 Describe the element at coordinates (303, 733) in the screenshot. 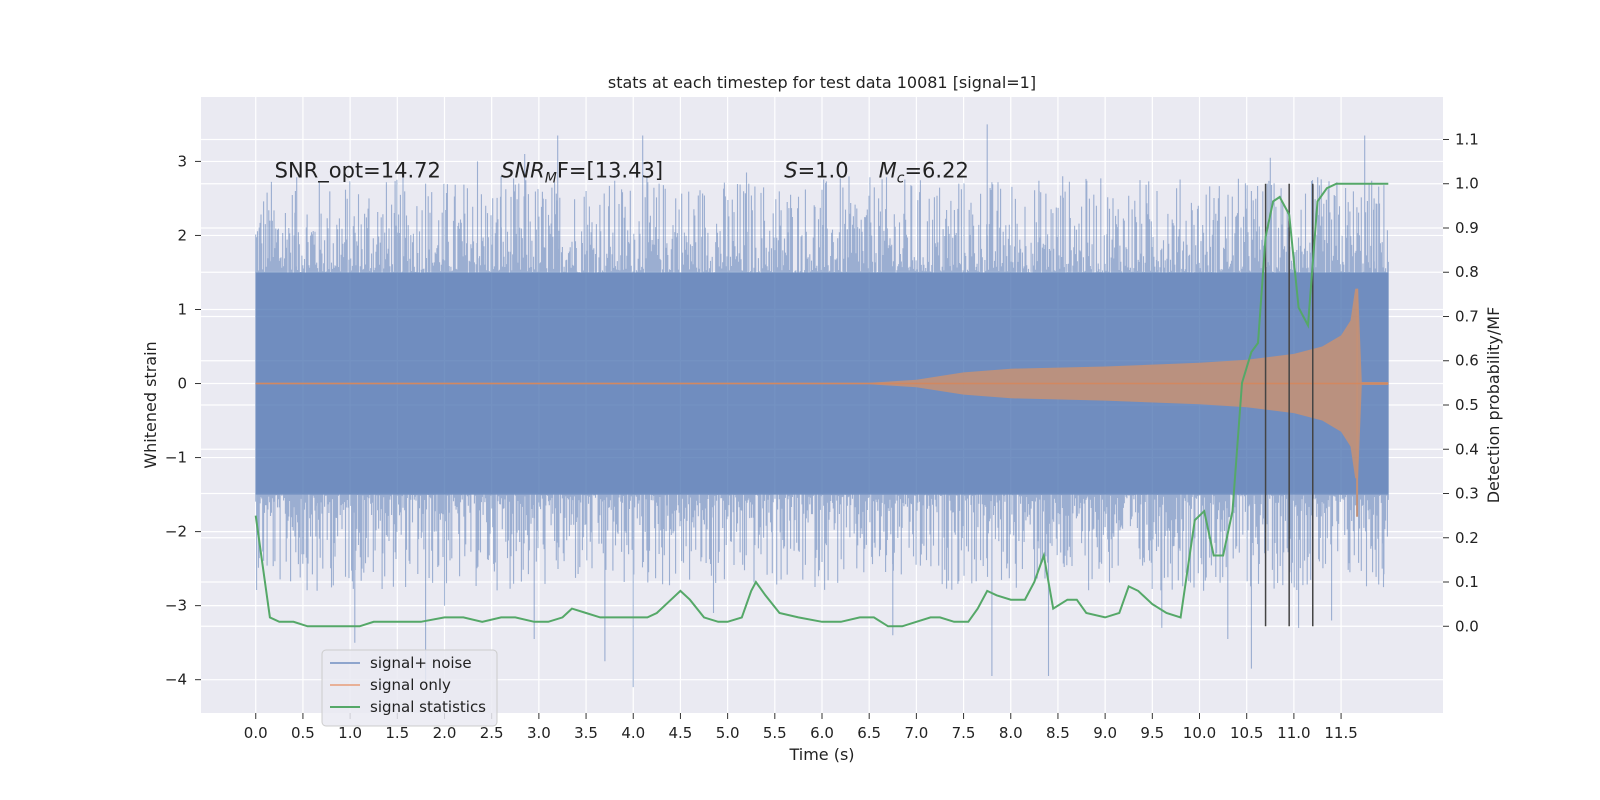

I see `x-tick-label: 0.5` at that location.